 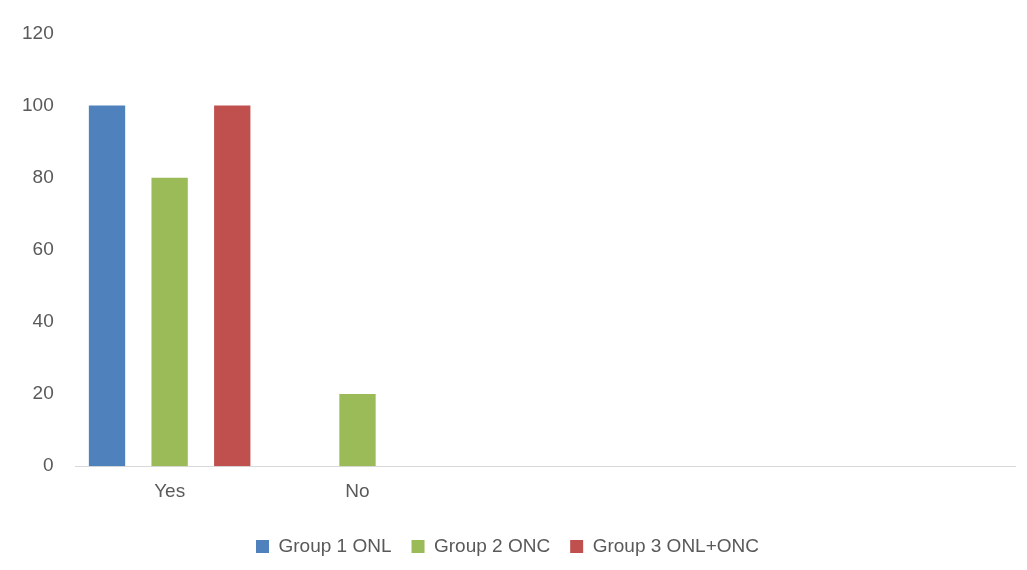 What do you see at coordinates (38, 104) in the screenshot?
I see `y-tick-label: 100` at bounding box center [38, 104].